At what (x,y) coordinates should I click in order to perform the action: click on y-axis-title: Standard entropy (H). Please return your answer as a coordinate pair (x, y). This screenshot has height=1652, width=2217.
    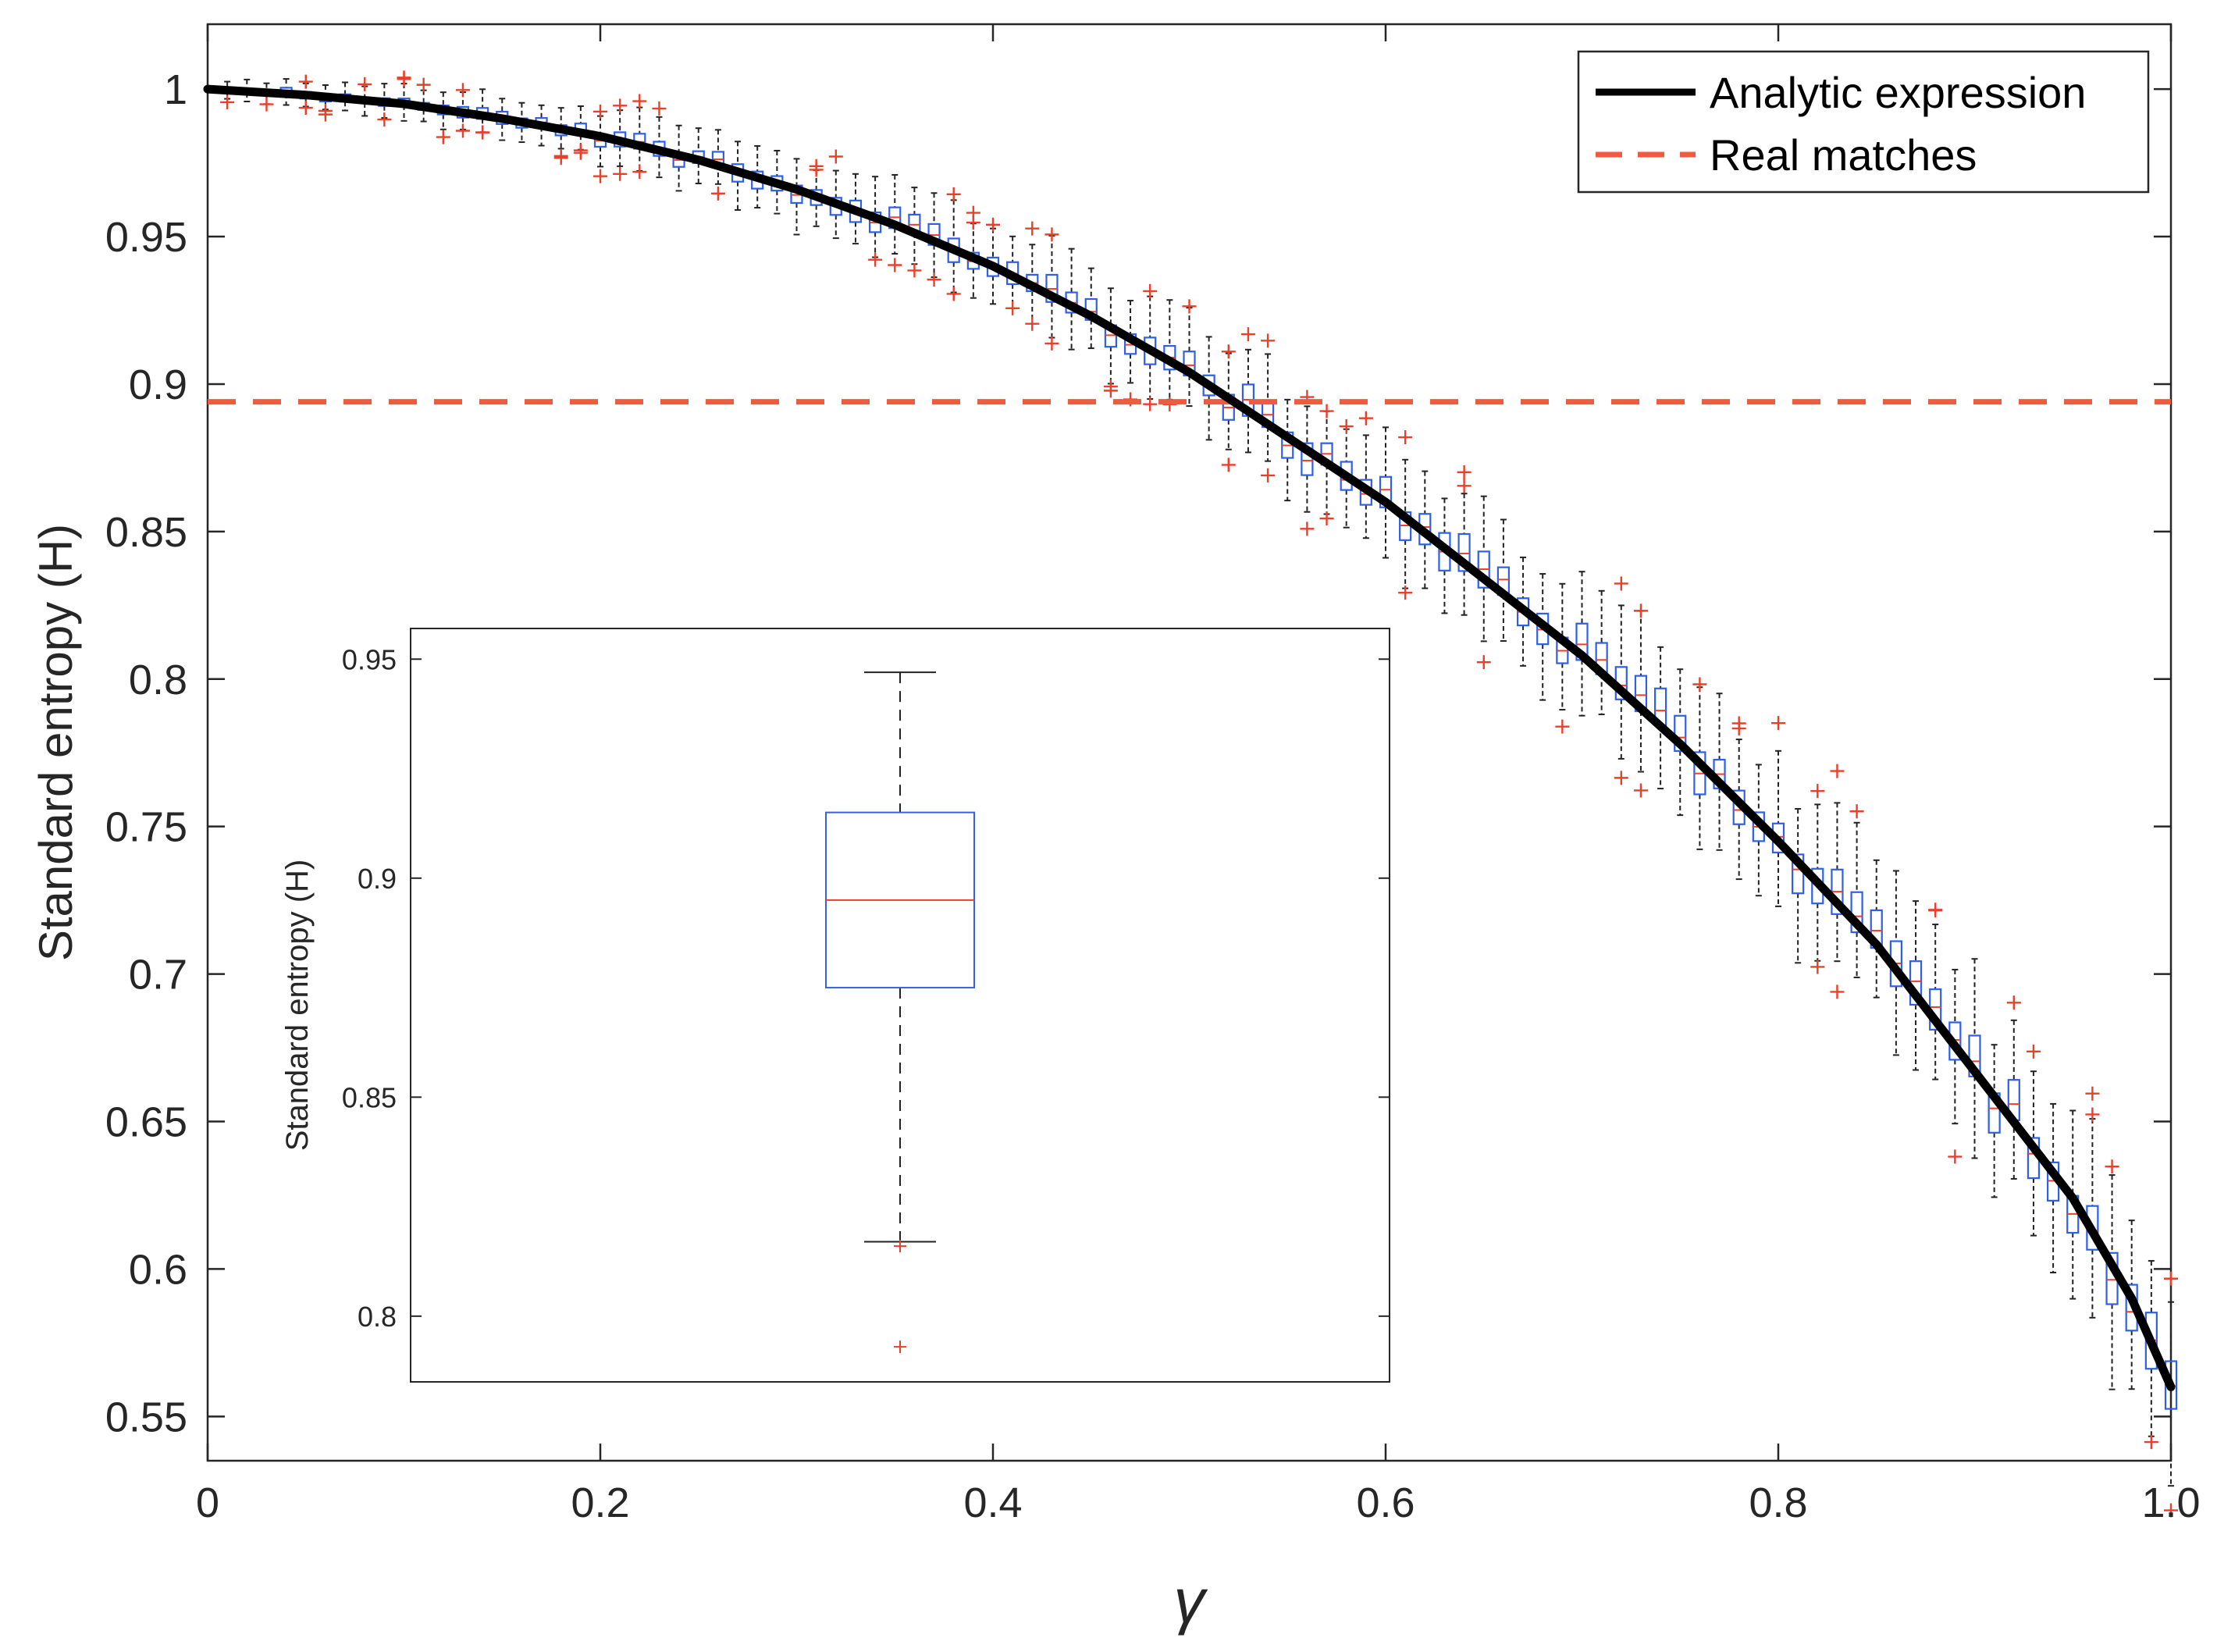
    Looking at the image, I should click on (56, 742).